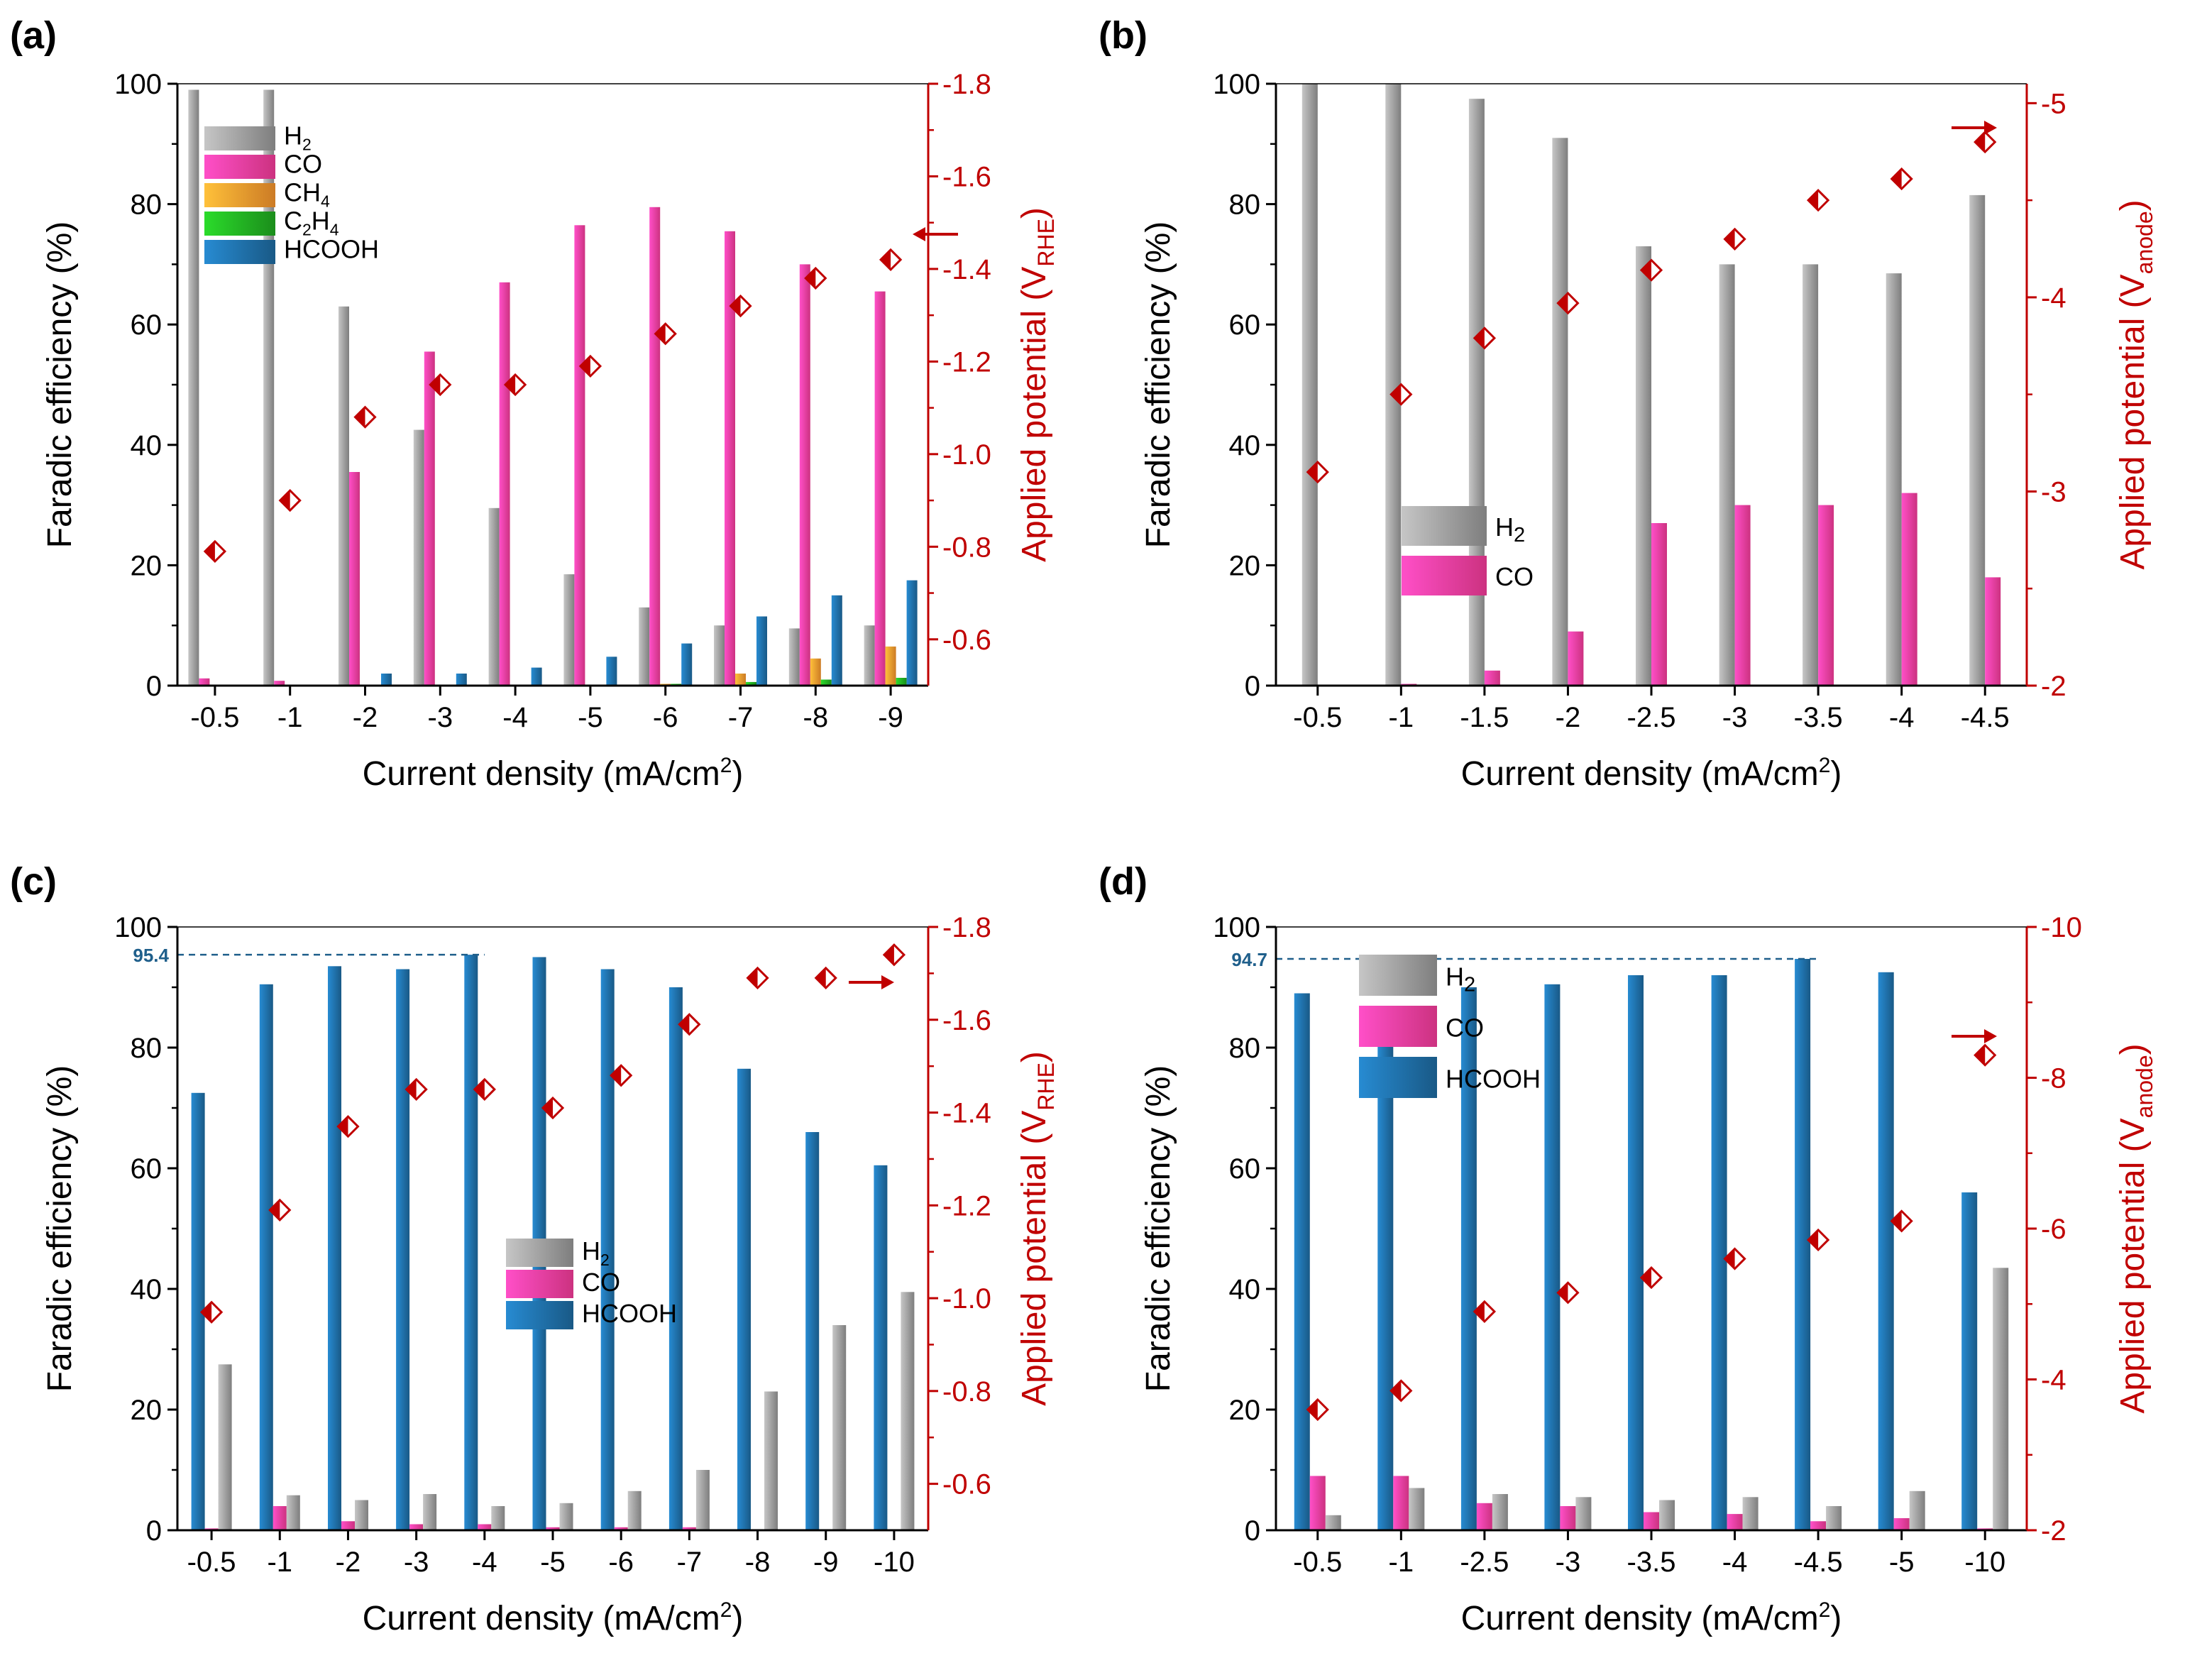 Image resolution: width=2185 pixels, height=1680 pixels. What do you see at coordinates (966, 84) in the screenshot?
I see `y2-tick-label: -1.8` at bounding box center [966, 84].